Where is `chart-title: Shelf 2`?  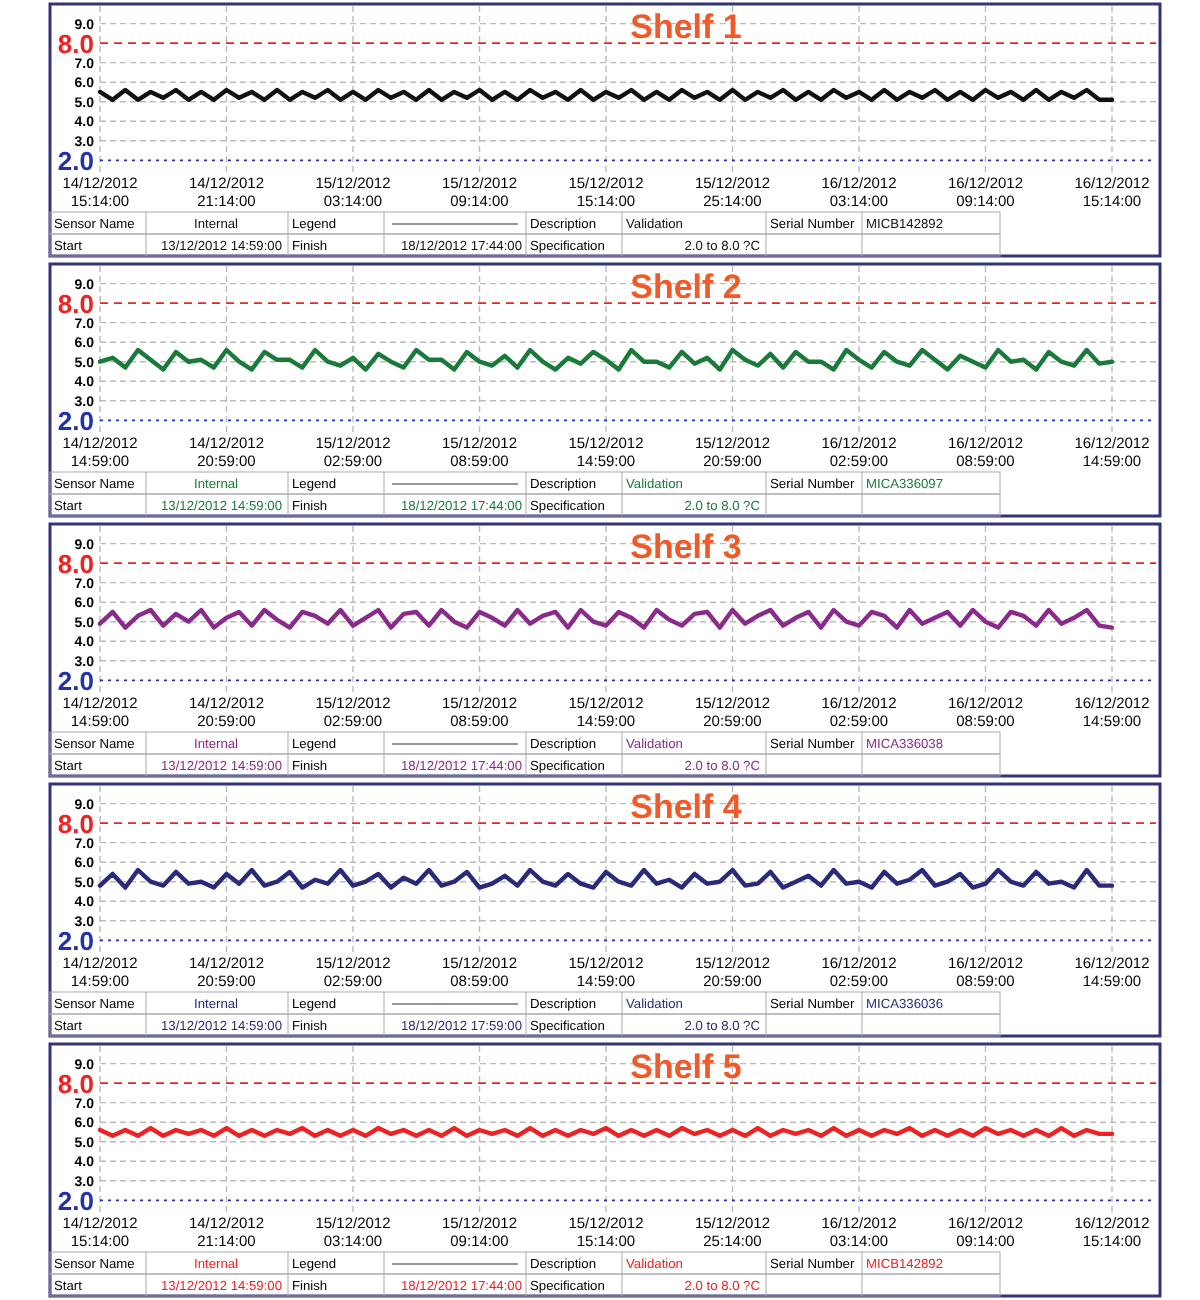
chart-title: Shelf 2 is located at coordinates (686, 287).